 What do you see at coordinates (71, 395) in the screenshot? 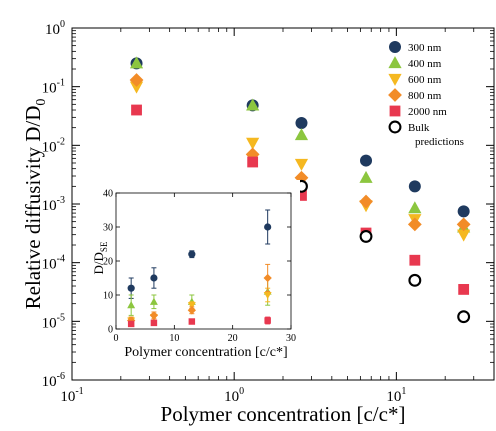
I see `x-tick-label: 10⁻¹` at bounding box center [71, 395].